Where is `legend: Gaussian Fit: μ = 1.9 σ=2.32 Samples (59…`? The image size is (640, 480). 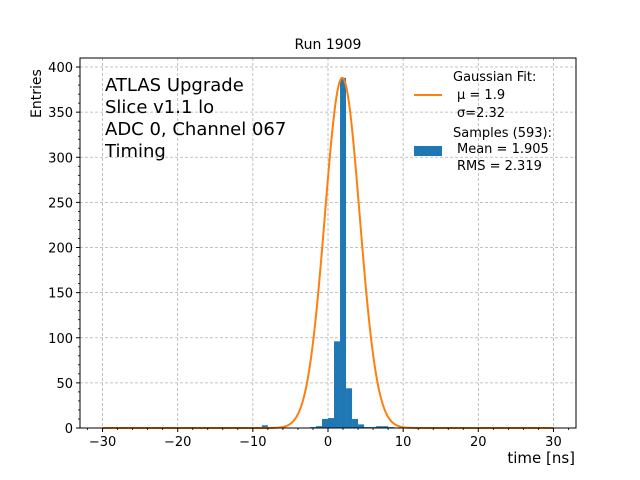
legend: Gaussian Fit: μ = 1.9 σ=2.32 Samples (59… is located at coordinates (483, 122).